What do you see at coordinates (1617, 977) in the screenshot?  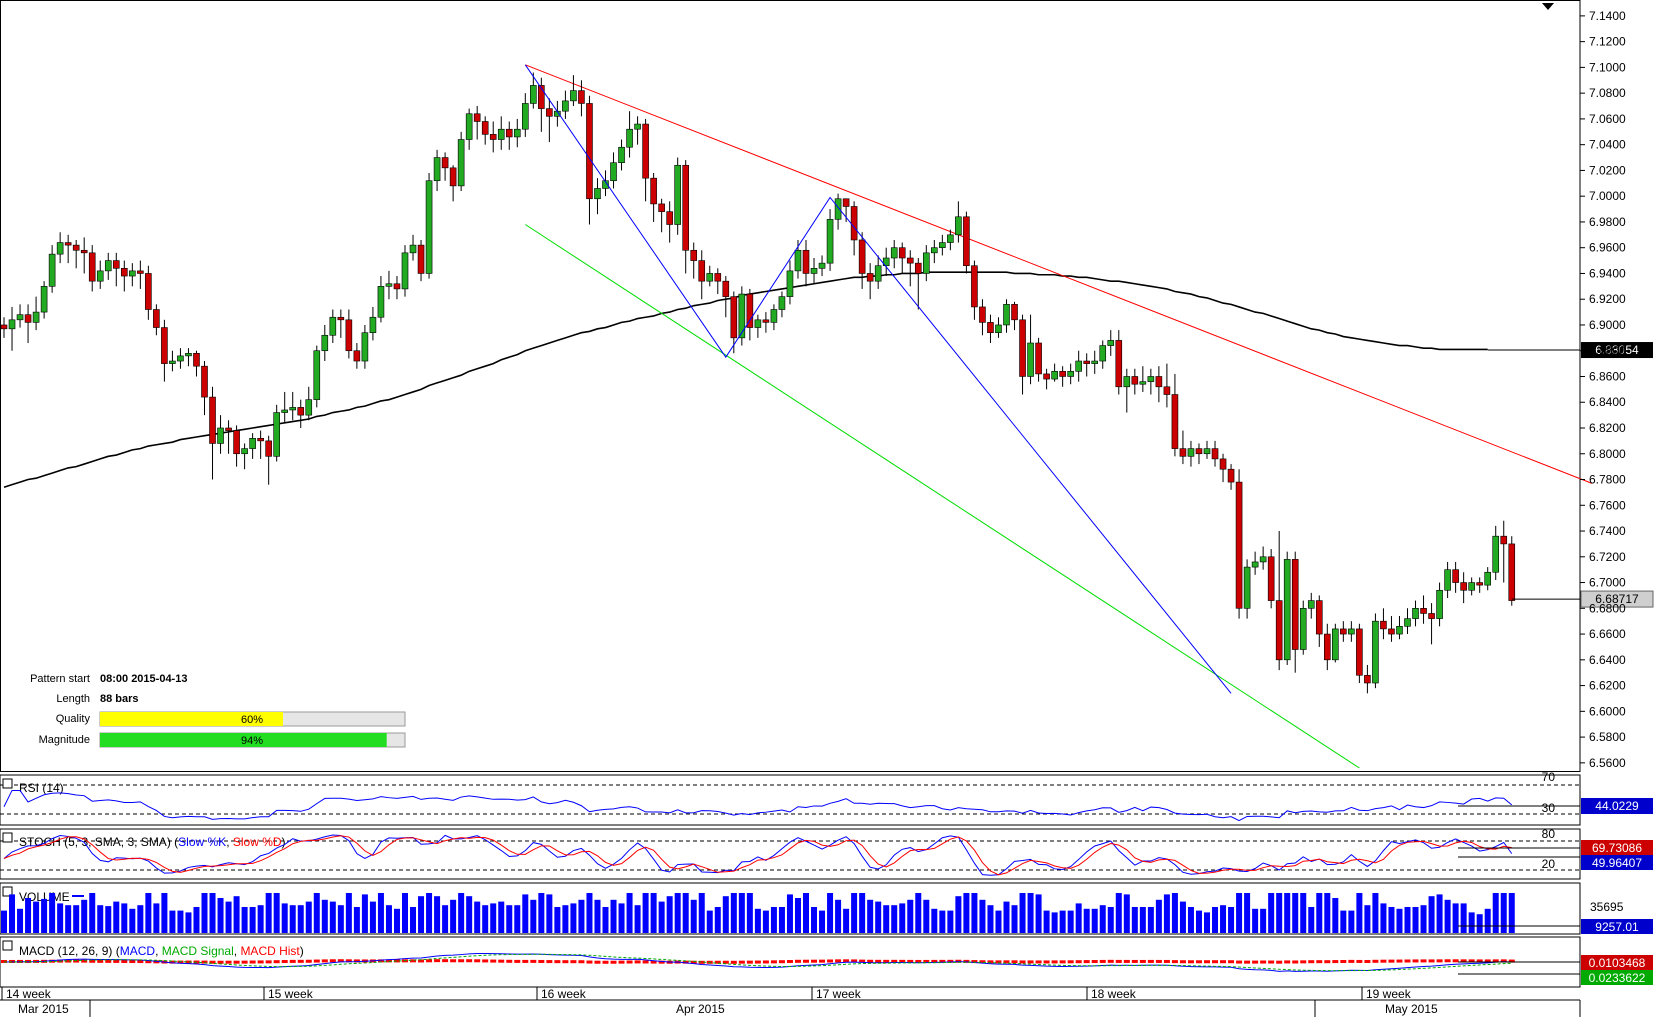 I see `macd-signal-badge` at bounding box center [1617, 977].